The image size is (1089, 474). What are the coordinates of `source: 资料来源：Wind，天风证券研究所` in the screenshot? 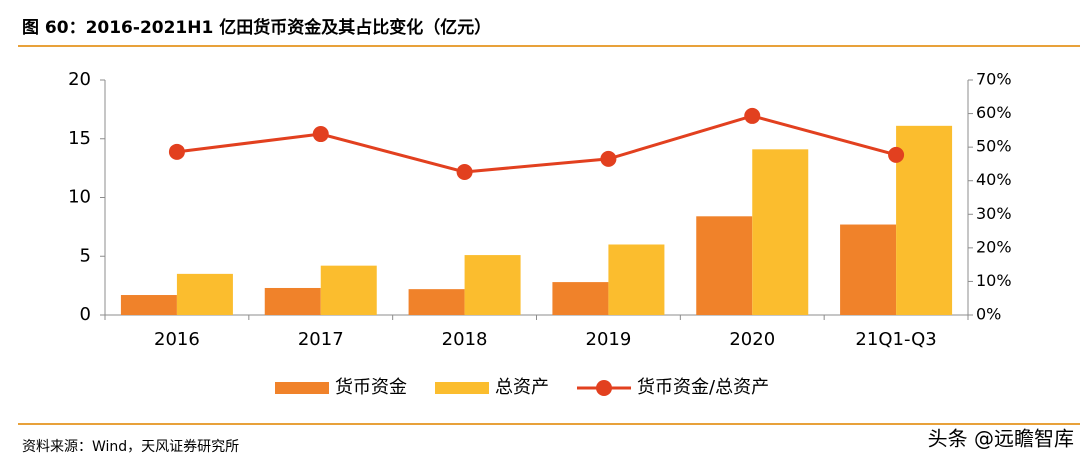 It's located at (130, 447).